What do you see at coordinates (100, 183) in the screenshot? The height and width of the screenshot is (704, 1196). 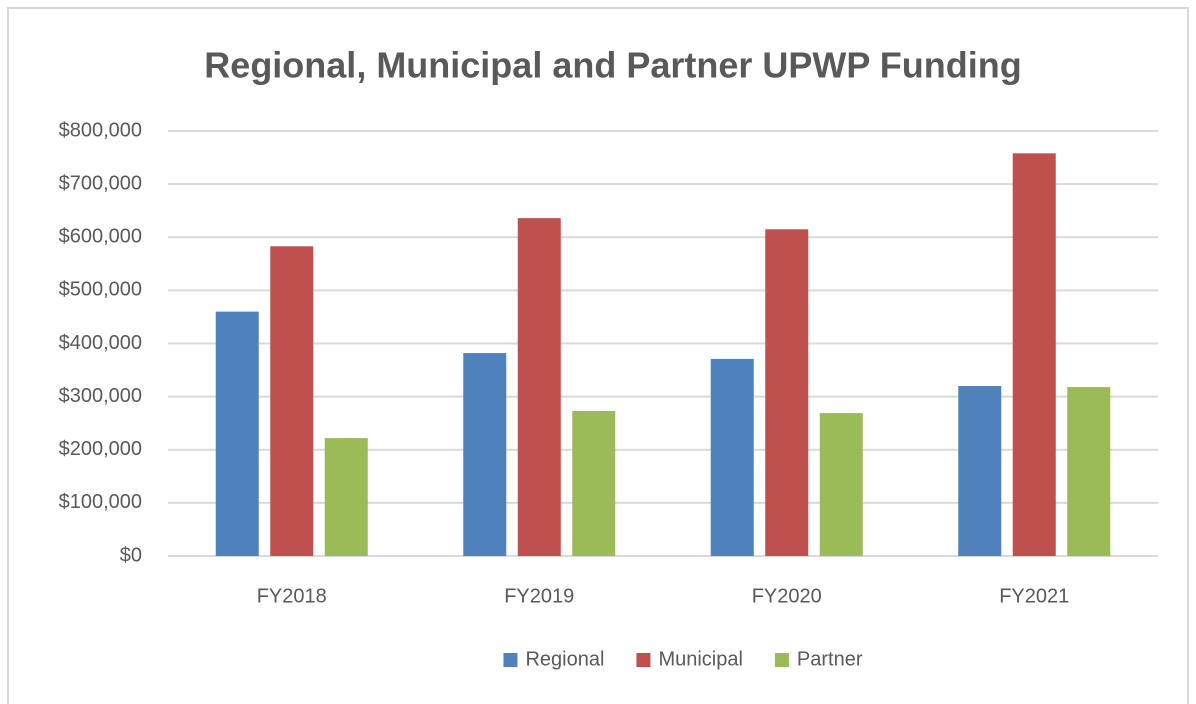 I see `y-tick-label: $700,000` at bounding box center [100, 183].